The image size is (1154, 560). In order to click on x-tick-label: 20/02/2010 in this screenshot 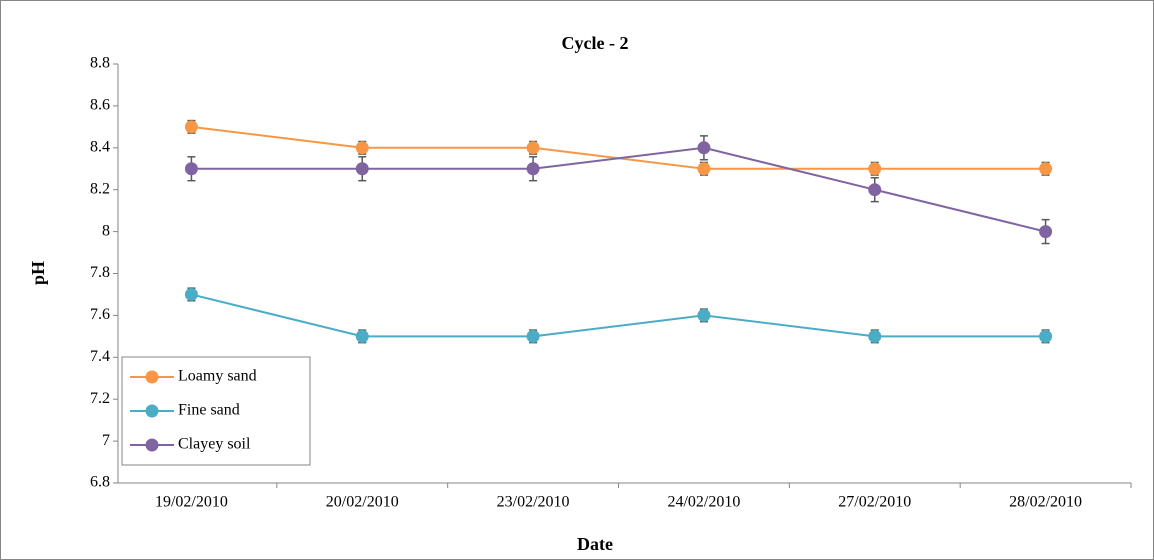, I will do `click(362, 502)`.